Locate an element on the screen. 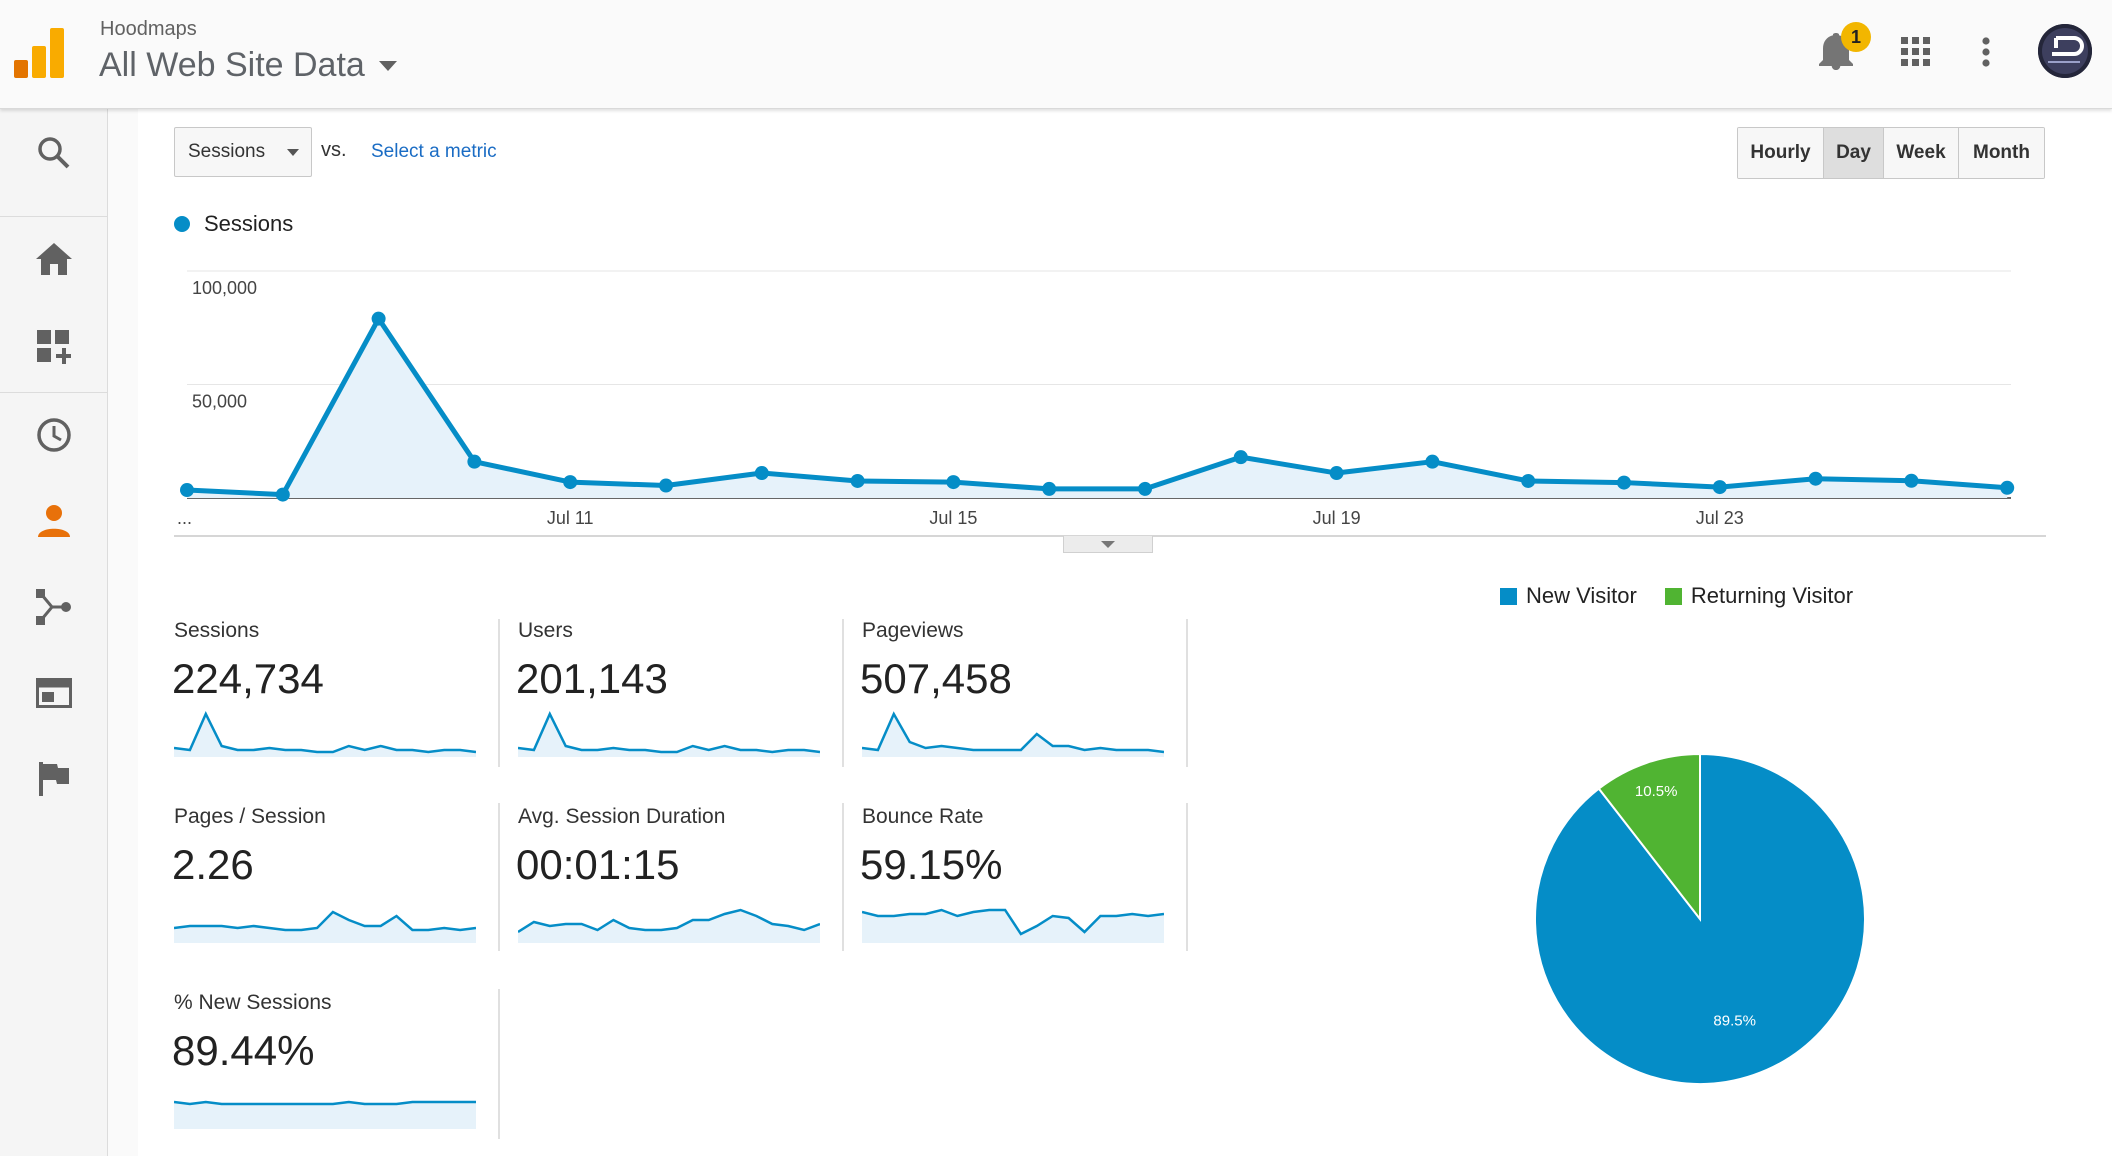 The height and width of the screenshot is (1156, 2112). sidebar-item-customization is located at coordinates (53, 347).